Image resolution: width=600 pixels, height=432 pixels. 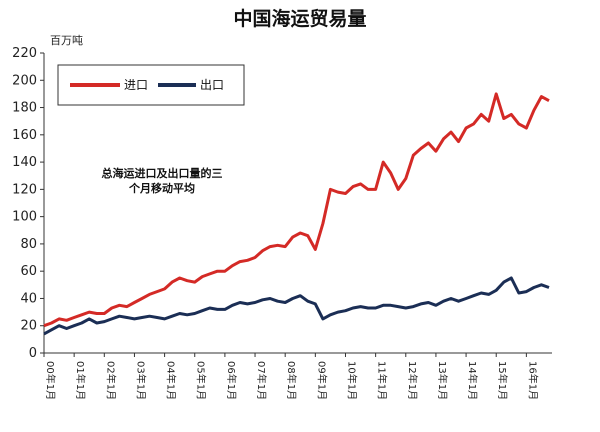 I want to click on legend: 进口 出口, so click(x=151, y=85).